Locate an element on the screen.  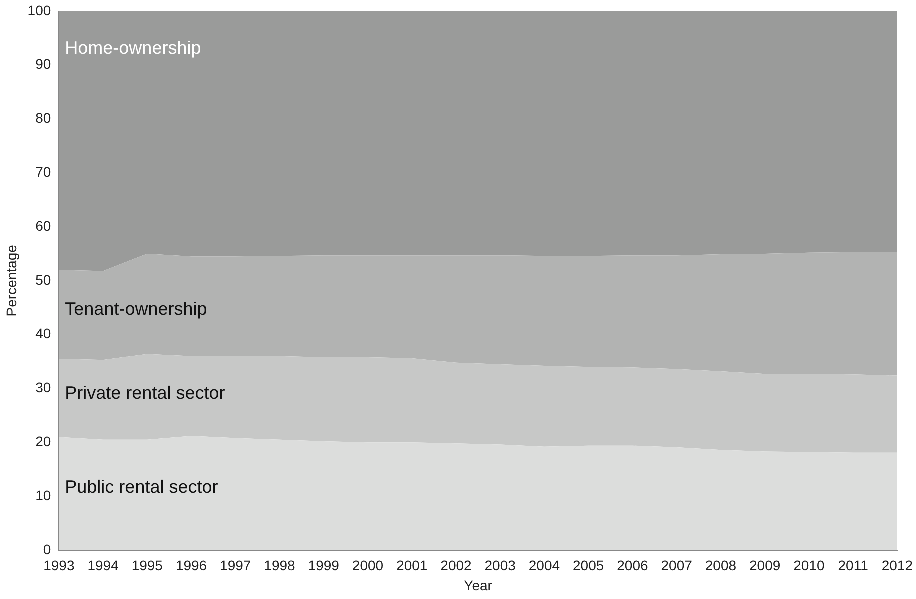
x-tick-label: 2010 is located at coordinates (809, 566).